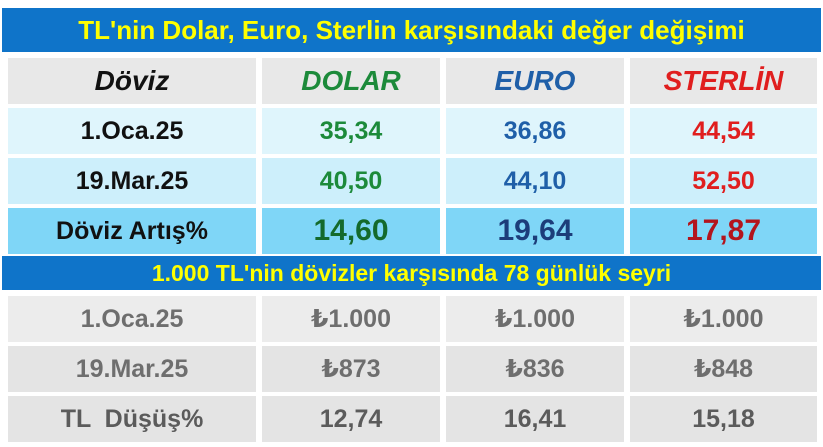 Image resolution: width=823 pixels, height=447 pixels. Describe the element at coordinates (535, 131) in the screenshot. I see `rate-euro-start: 36,86` at that location.